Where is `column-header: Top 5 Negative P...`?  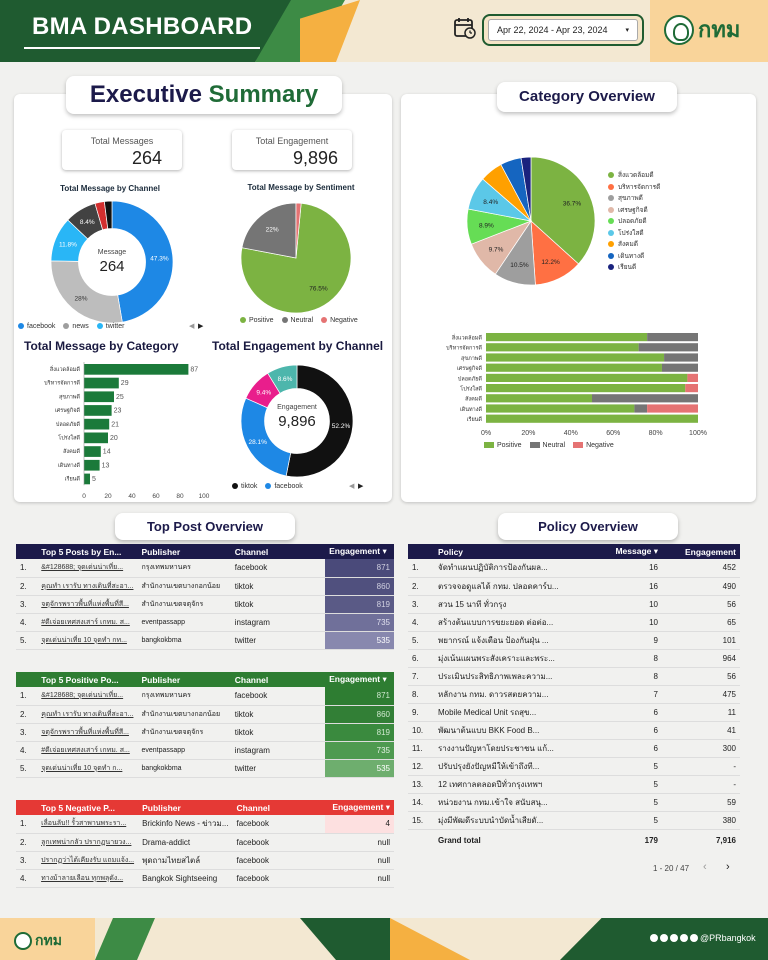 column-header: Top 5 Negative P... is located at coordinates (88, 807).